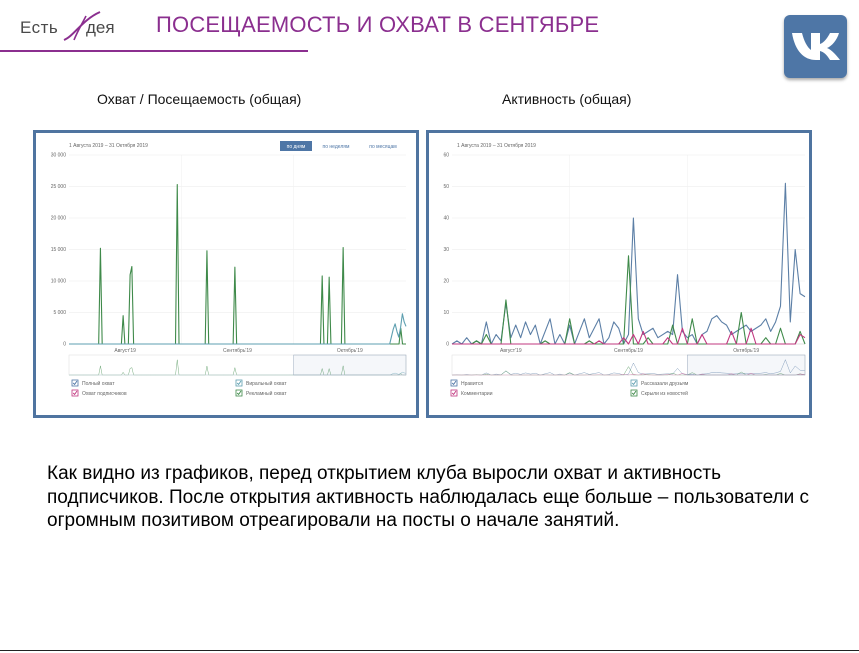  Describe the element at coordinates (429, 650) in the screenshot. I see `footer-divider` at that location.